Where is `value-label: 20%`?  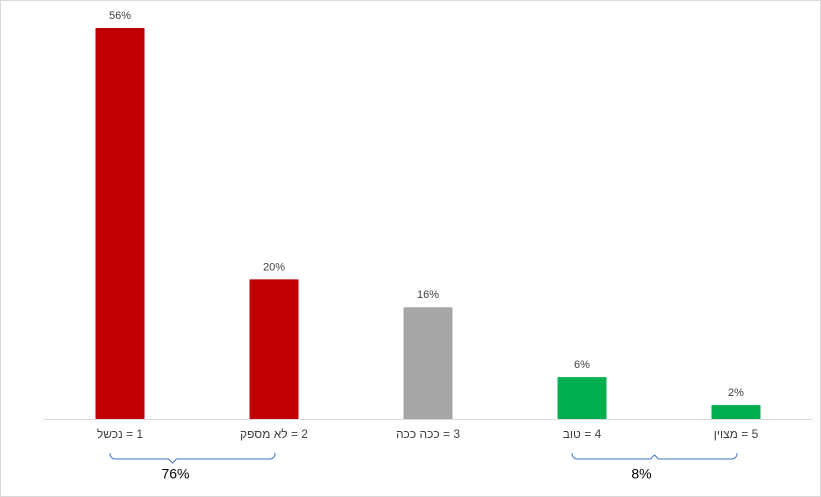
value-label: 20% is located at coordinates (274, 267).